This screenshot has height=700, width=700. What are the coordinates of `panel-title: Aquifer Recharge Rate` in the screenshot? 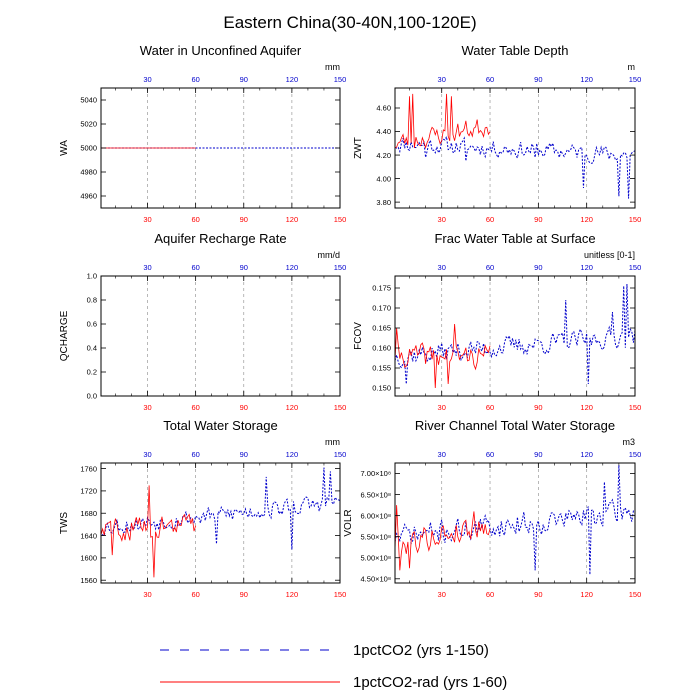 It's located at (220, 238).